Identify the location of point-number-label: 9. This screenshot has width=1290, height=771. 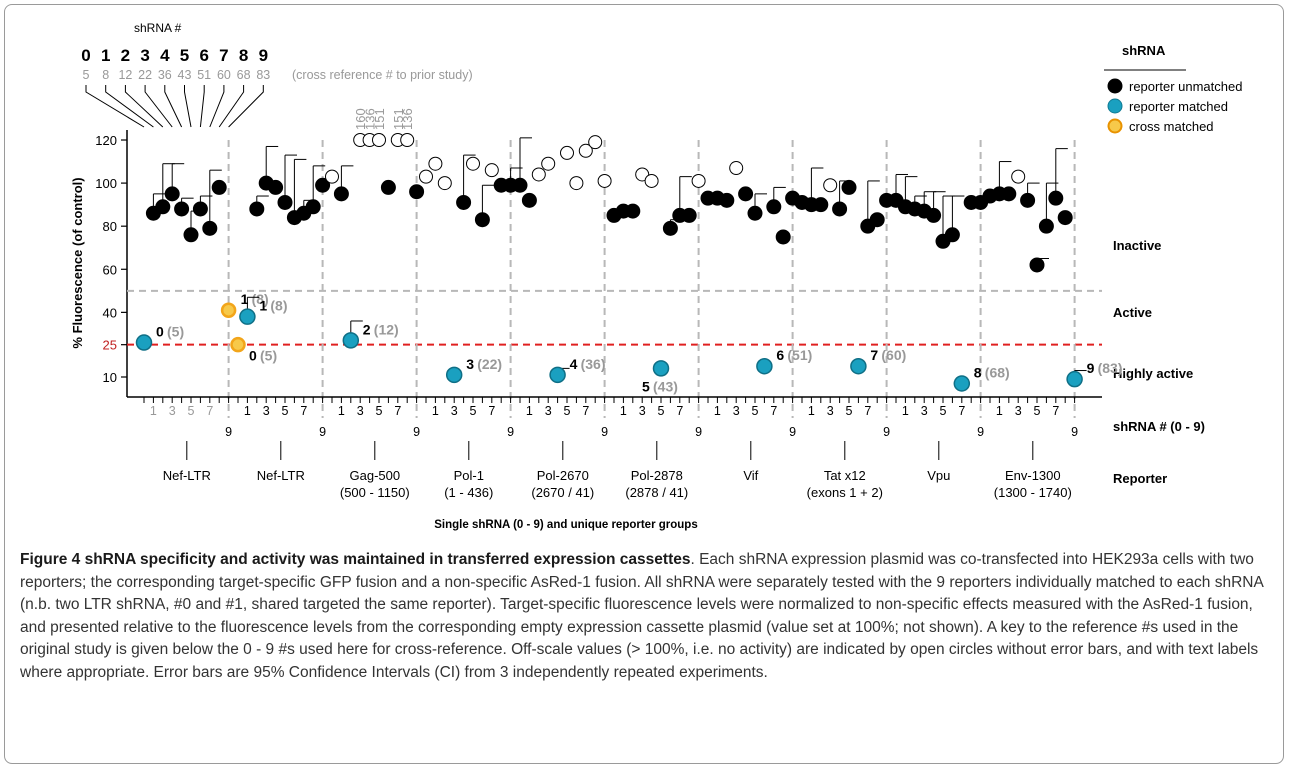
(1091, 368).